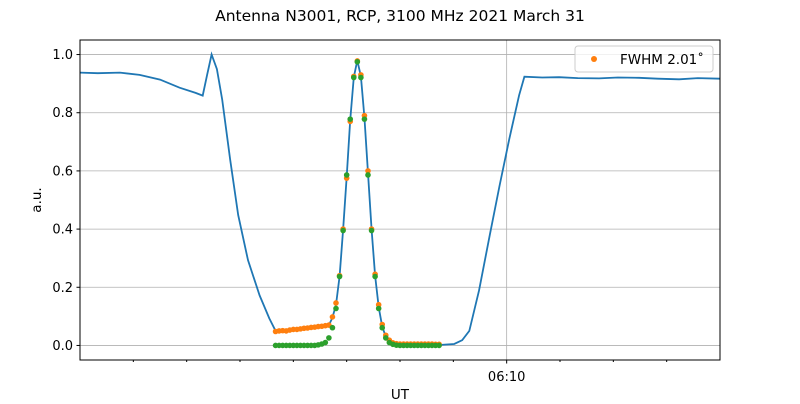 Image resolution: width=800 pixels, height=404 pixels. I want to click on y-tick-label: 0.2, so click(62, 288).